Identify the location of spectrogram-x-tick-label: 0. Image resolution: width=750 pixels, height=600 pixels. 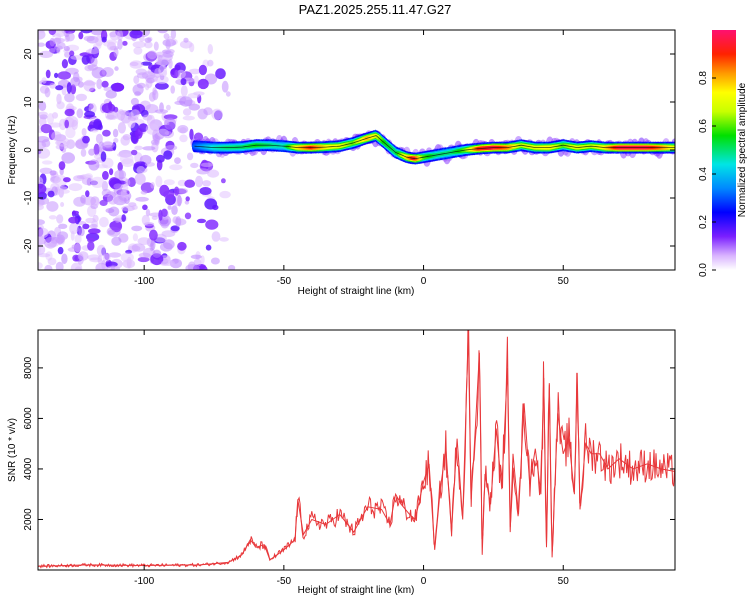
(424, 281).